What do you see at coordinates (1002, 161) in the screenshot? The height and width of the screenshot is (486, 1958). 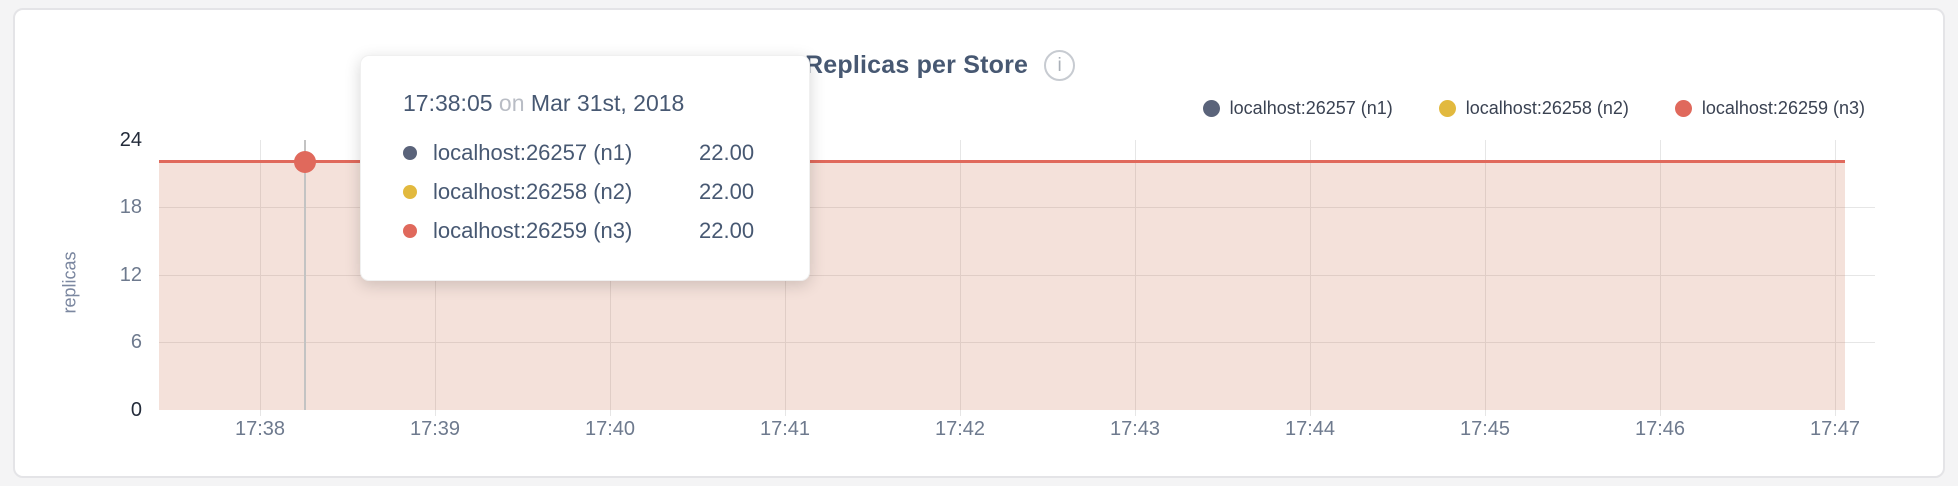 I see `series-line-n3` at bounding box center [1002, 161].